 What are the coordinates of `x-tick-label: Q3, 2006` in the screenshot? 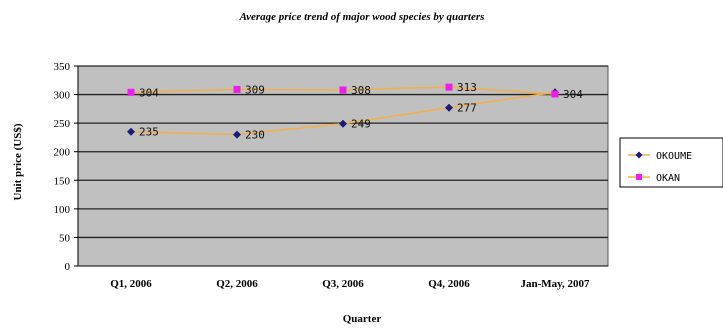 It's located at (343, 284).